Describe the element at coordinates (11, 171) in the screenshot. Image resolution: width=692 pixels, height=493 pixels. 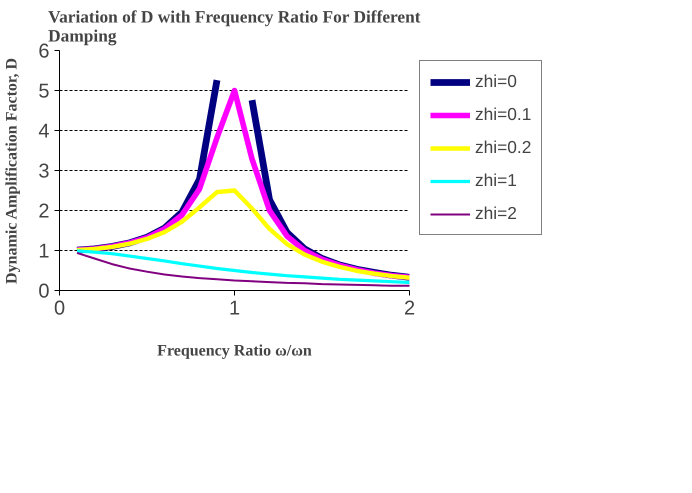
I see `y-axis-title: Dynamic Amplification Factor, D` at that location.